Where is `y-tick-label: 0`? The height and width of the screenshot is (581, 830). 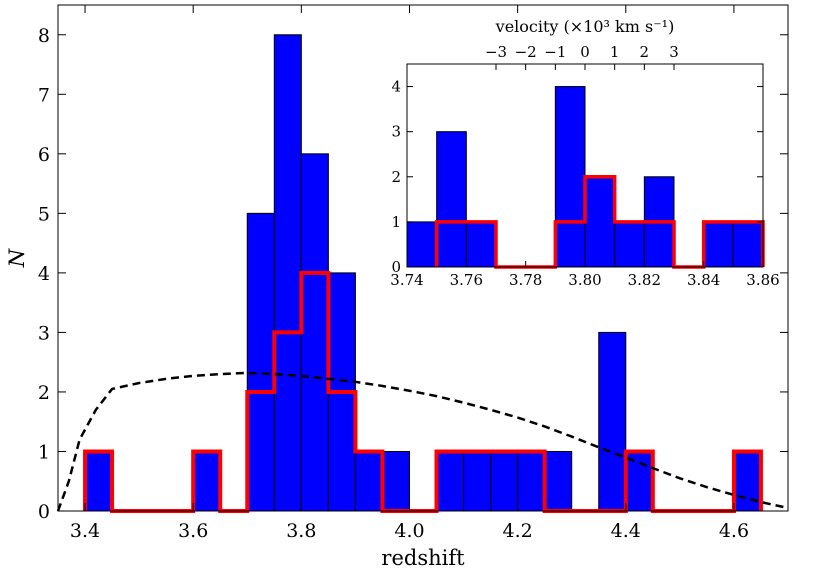 y-tick-label: 0 is located at coordinates (44, 512).